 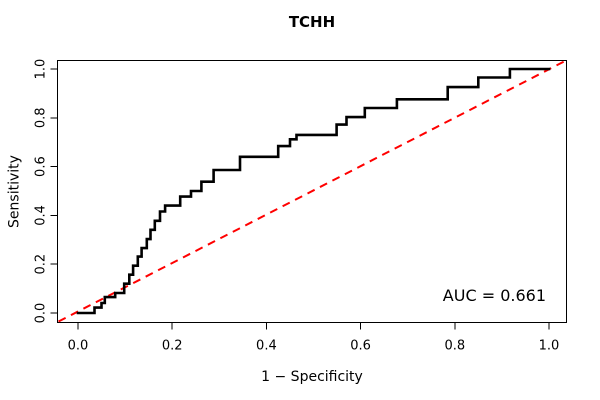 I want to click on x-axis-title: 1 − Specificity, so click(x=312, y=377).